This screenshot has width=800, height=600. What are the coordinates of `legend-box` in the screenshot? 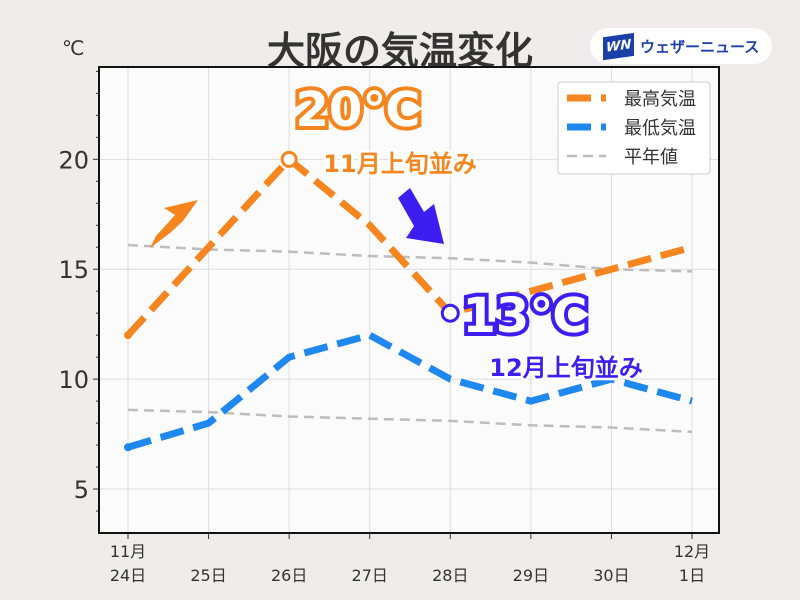 It's located at (634, 128).